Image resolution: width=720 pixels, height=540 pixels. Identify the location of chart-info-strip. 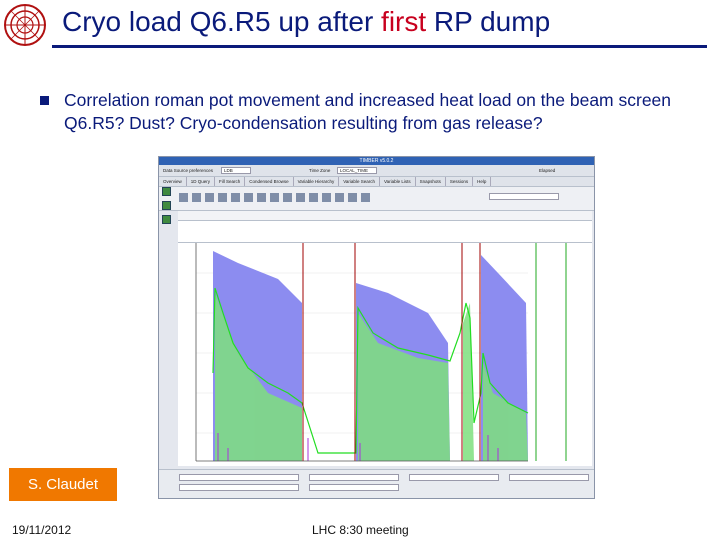
(385, 216).